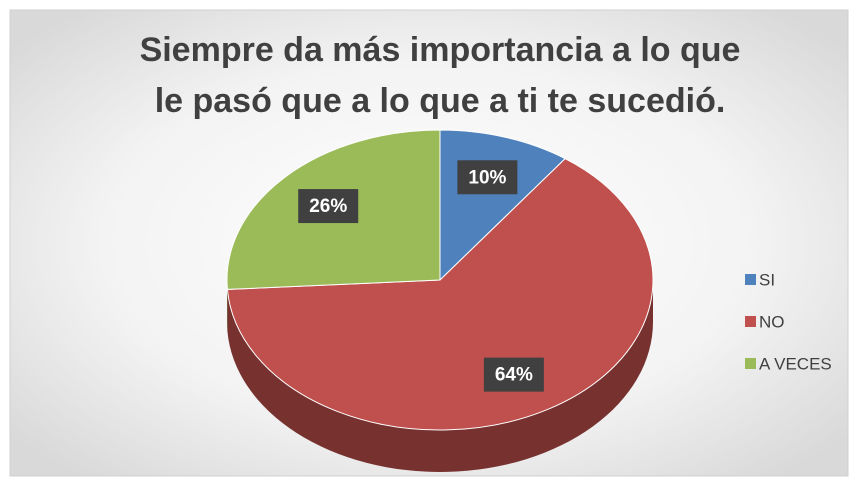  I want to click on data-label: 64%, so click(513, 374).